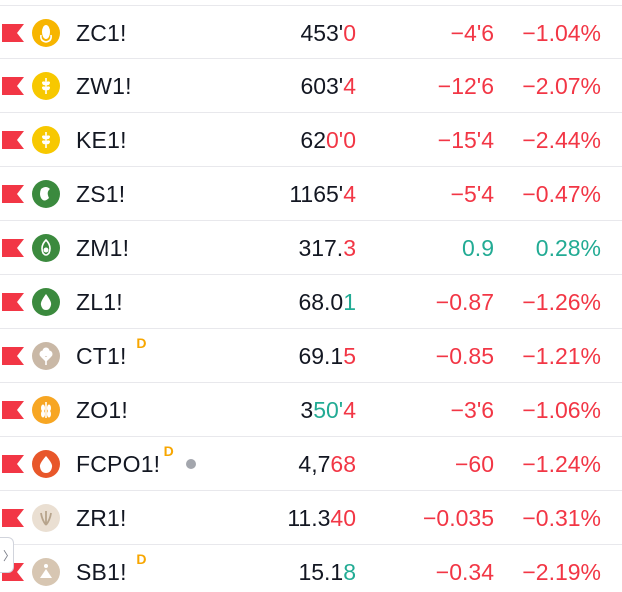 This screenshot has width=622, height=592. Describe the element at coordinates (101, 33) in the screenshot. I see `symbol-label: ZC1!` at that location.